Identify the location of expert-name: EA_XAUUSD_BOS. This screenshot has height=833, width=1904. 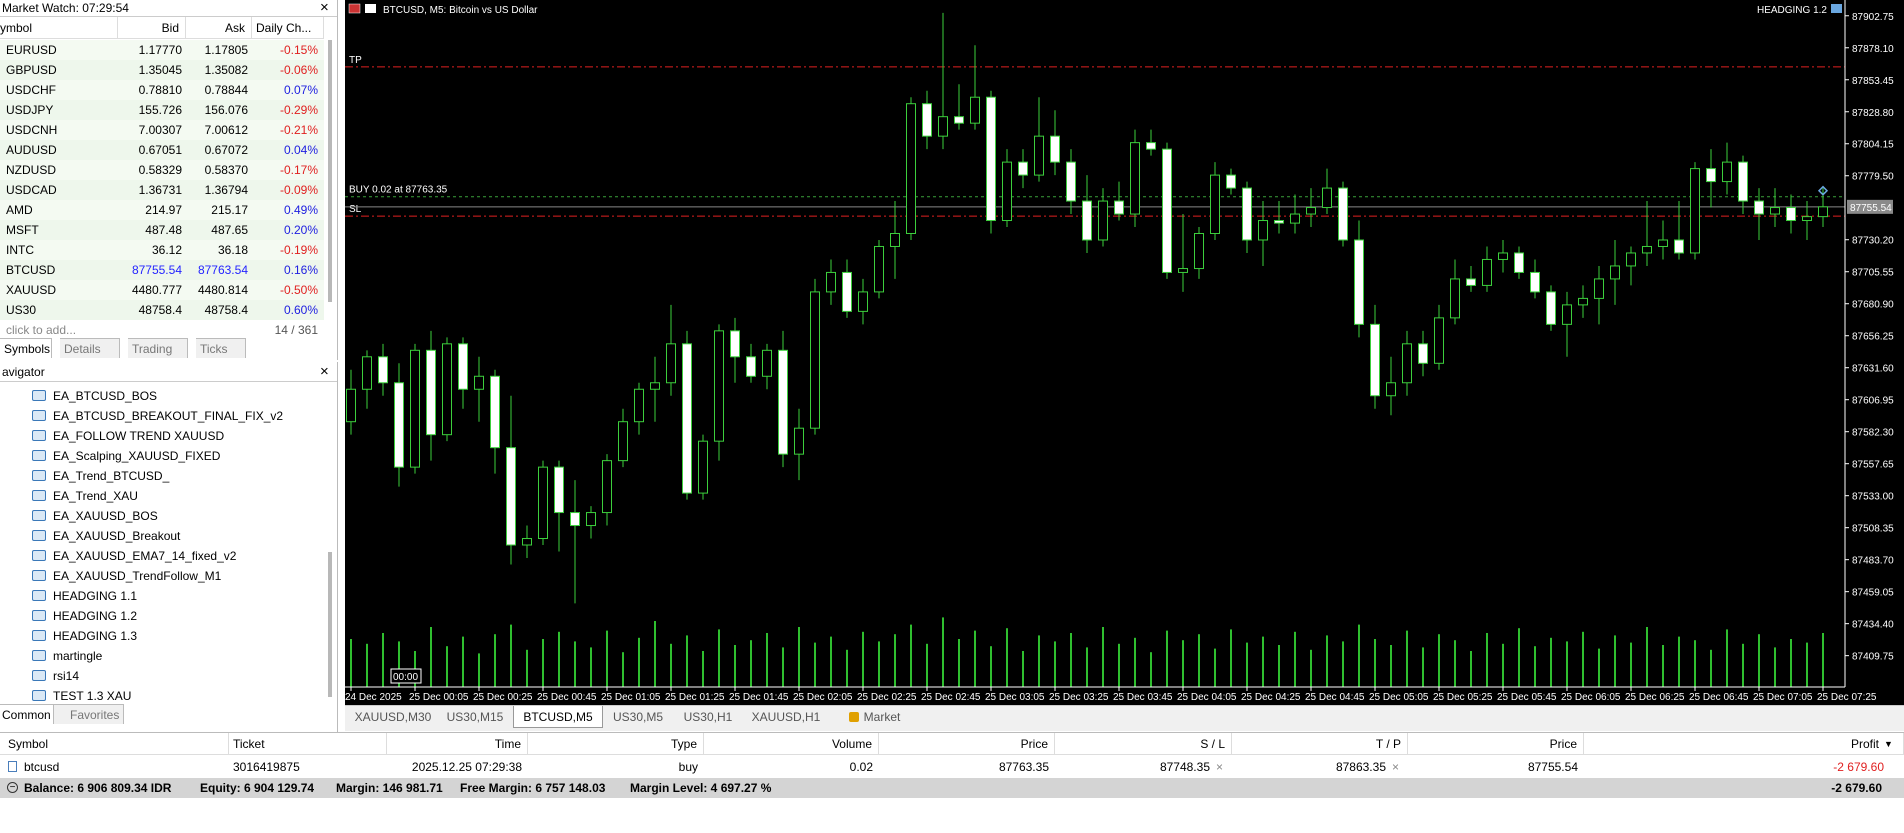
(105, 516).